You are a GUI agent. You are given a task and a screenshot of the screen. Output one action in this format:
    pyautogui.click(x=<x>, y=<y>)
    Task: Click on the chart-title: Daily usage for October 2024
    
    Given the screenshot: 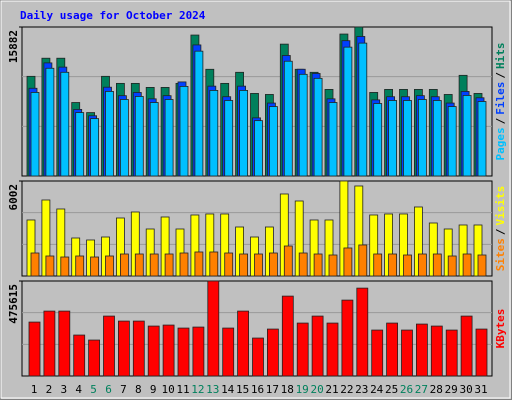 What is the action you would take?
    pyautogui.click(x=113, y=15)
    